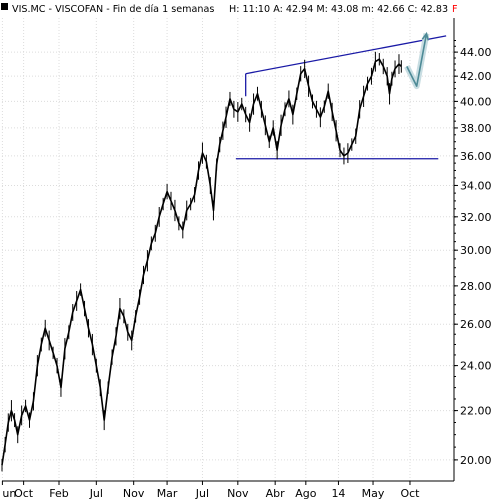 The height and width of the screenshot is (503, 502). Describe the element at coordinates (476, 156) in the screenshot. I see `y-tick-label: 36.00` at that location.